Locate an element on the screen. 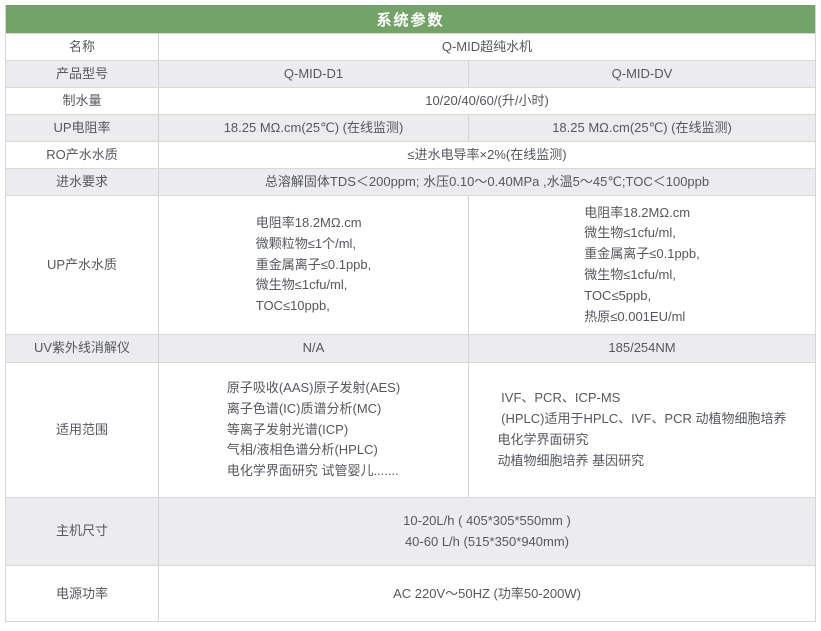 Image resolution: width=821 pixels, height=631 pixels. row-value-right: 18.25 MΩ.cm(25℃) (在线监测) is located at coordinates (642, 128).